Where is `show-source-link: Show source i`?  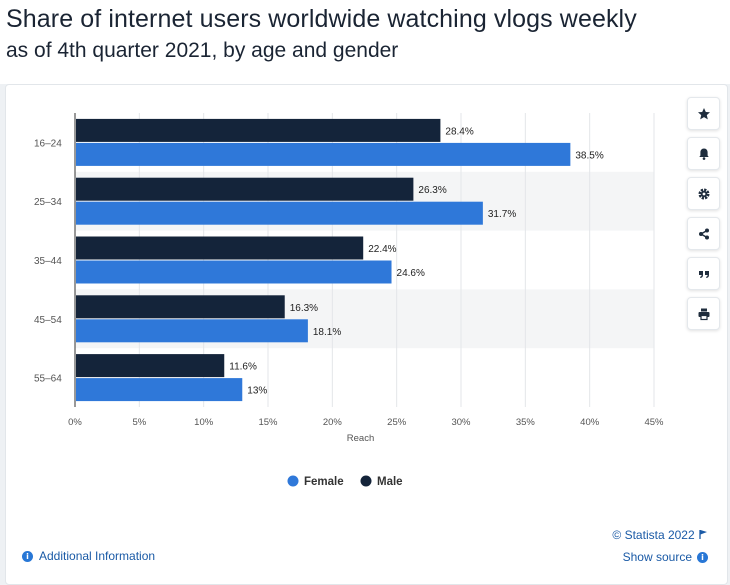 show-source-link: Show source i is located at coordinates (665, 557).